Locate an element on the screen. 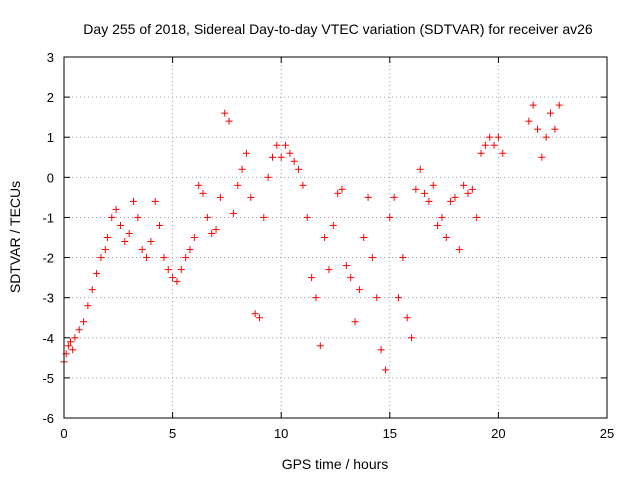 Image resolution: width=640 pixels, height=480 pixels. y-tick-label: 2 is located at coordinates (50, 97).